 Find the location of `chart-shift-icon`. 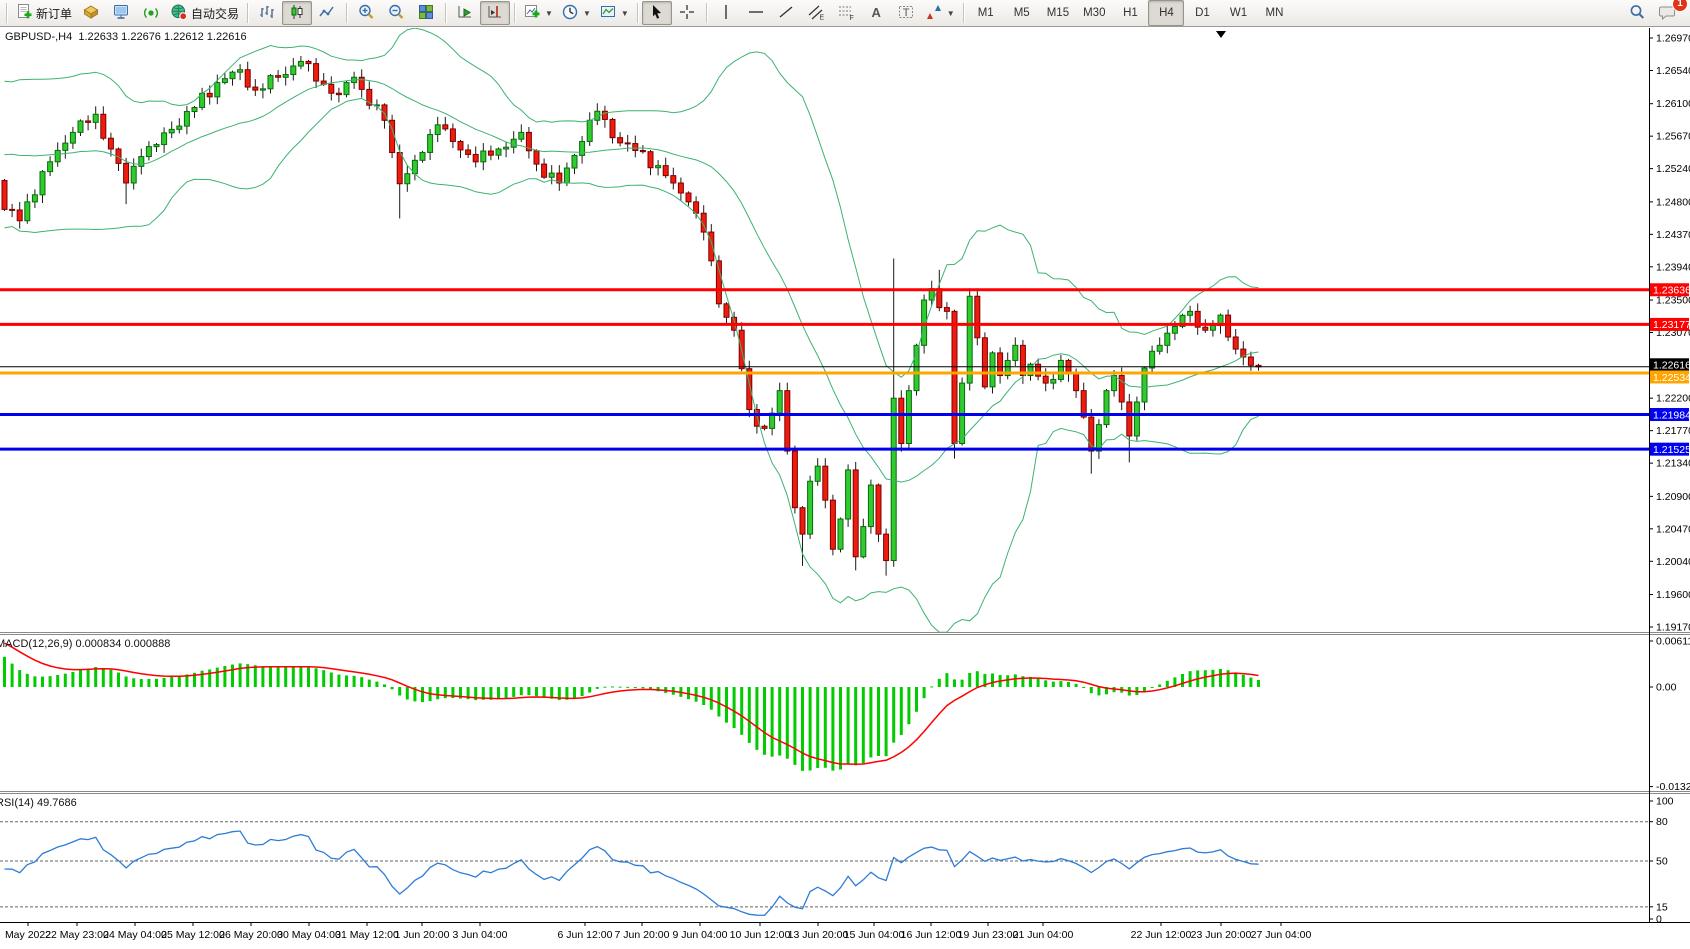

chart-shift-icon is located at coordinates (495, 13).